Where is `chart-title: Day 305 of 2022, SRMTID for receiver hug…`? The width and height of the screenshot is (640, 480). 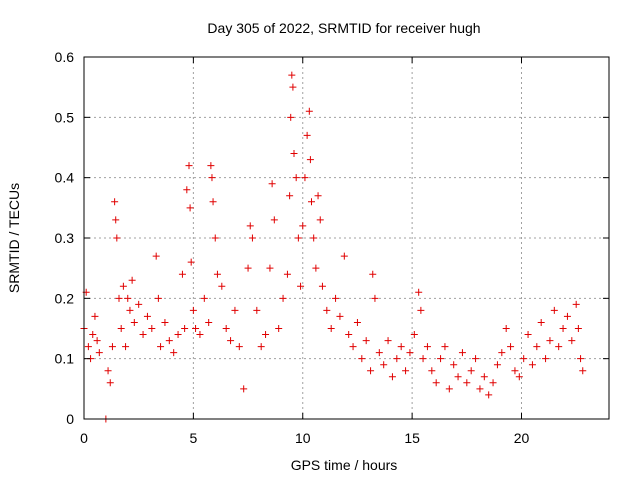
chart-title: Day 305 of 2022, SRMTID for receiver hug… is located at coordinates (343, 28).